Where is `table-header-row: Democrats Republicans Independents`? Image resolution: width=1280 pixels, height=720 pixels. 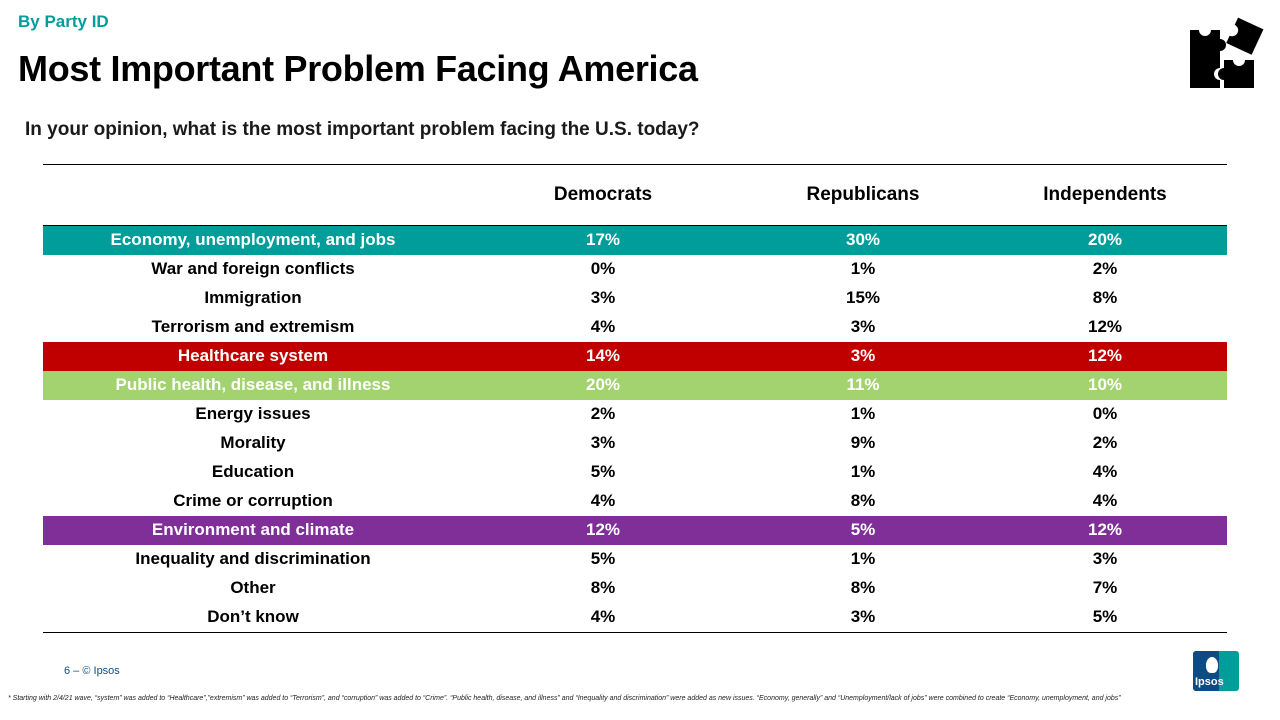 table-header-row: Democrats Republicans Independents is located at coordinates (635, 195).